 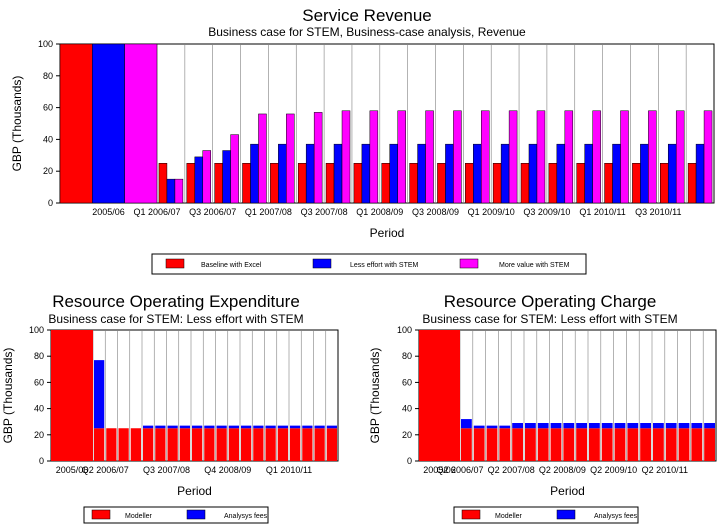 What do you see at coordinates (39, 356) in the screenshot?
I see `y-tick-label: 80` at bounding box center [39, 356].